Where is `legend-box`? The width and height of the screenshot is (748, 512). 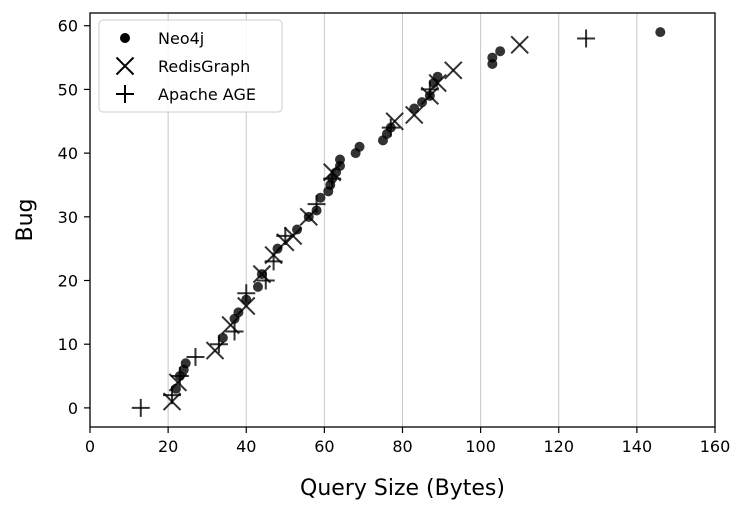
legend-box is located at coordinates (190, 66).